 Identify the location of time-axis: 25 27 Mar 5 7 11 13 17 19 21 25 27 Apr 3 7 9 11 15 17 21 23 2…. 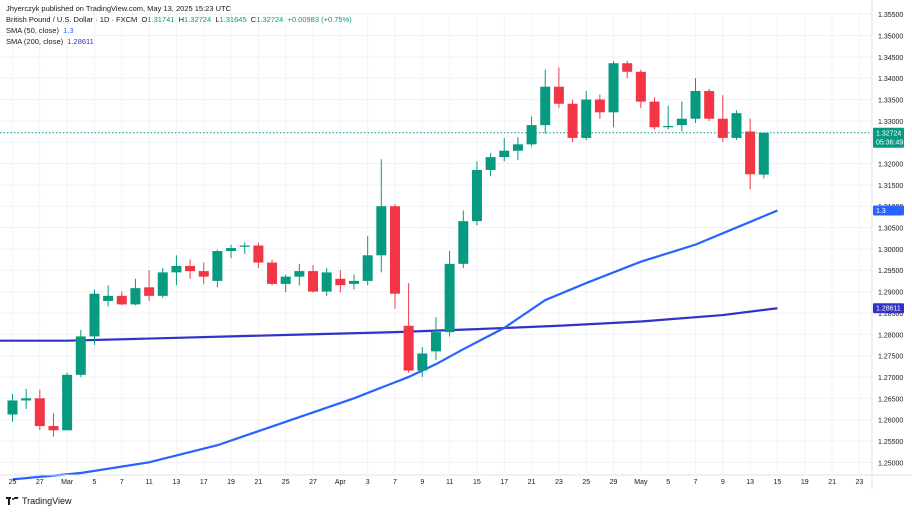
(456, 480).